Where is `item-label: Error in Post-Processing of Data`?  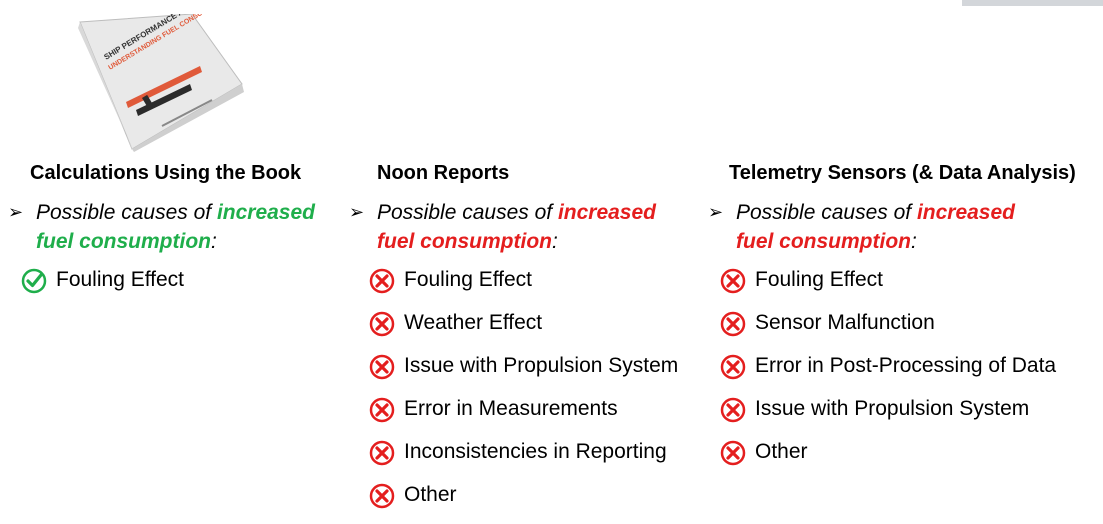 item-label: Error in Post-Processing of Data is located at coordinates (906, 365).